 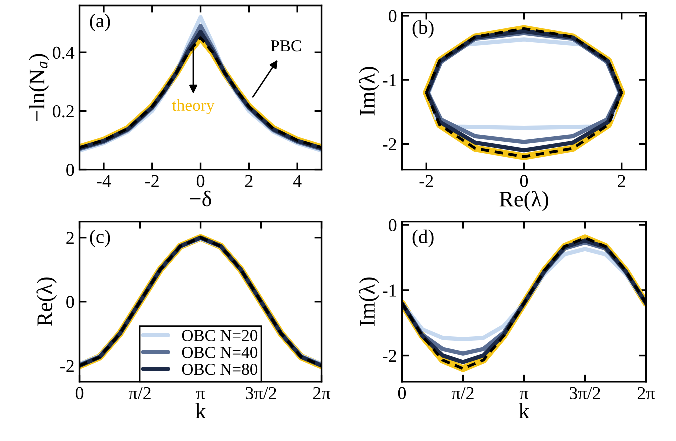 I want to click on y-tick-label: 2, so click(x=70, y=238).